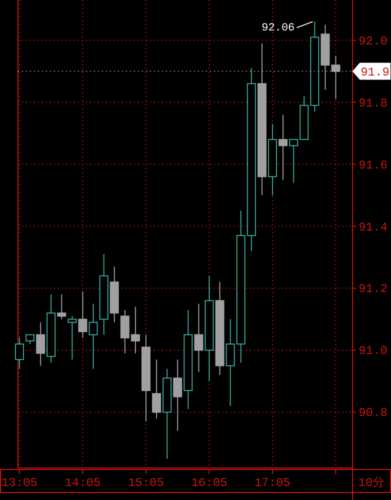 This screenshot has height=500, width=391. Describe the element at coordinates (373, 165) in the screenshot. I see `y-tick-label: 91.6` at that location.